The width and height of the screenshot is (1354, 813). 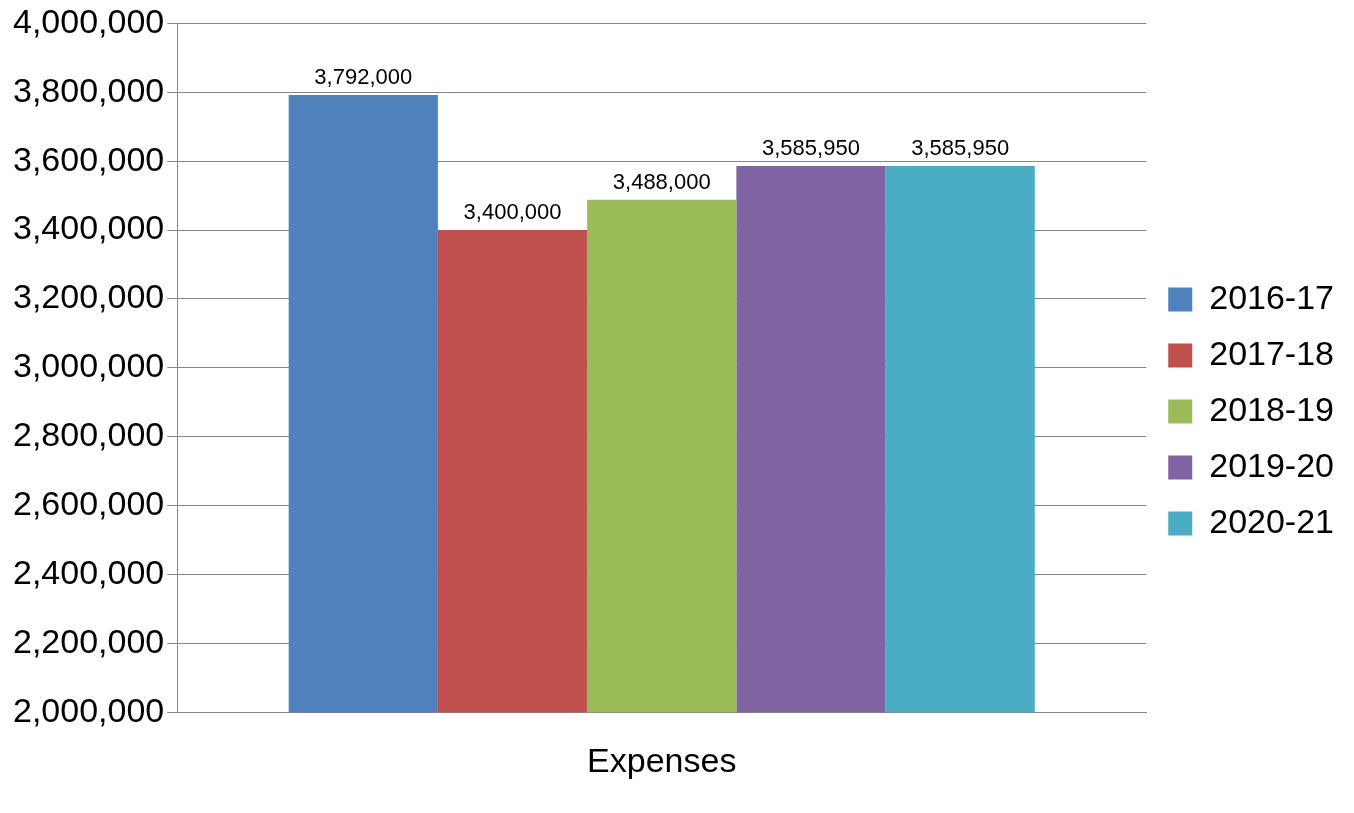 What do you see at coordinates (1271, 408) in the screenshot?
I see `legend-label: 2018-19` at bounding box center [1271, 408].